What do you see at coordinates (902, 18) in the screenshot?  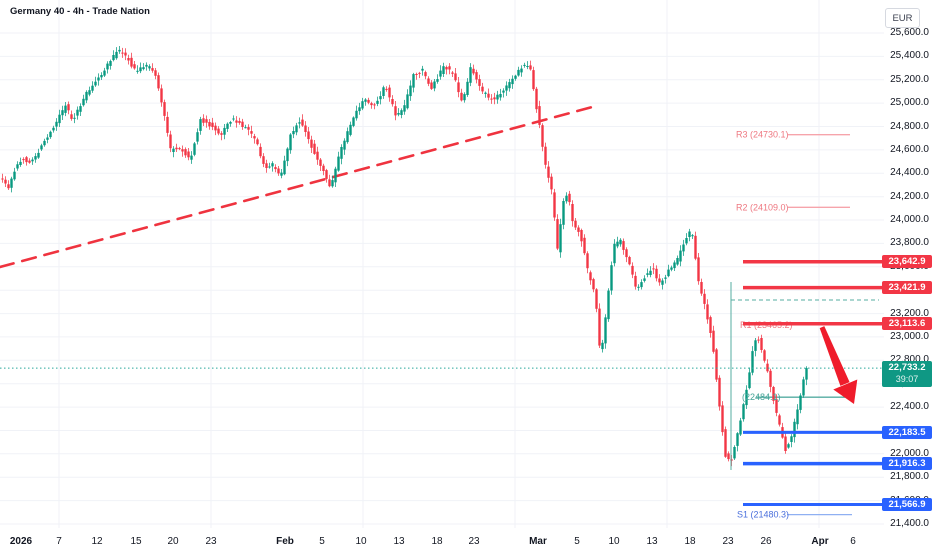 I see `currency-button: EUR` at bounding box center [902, 18].